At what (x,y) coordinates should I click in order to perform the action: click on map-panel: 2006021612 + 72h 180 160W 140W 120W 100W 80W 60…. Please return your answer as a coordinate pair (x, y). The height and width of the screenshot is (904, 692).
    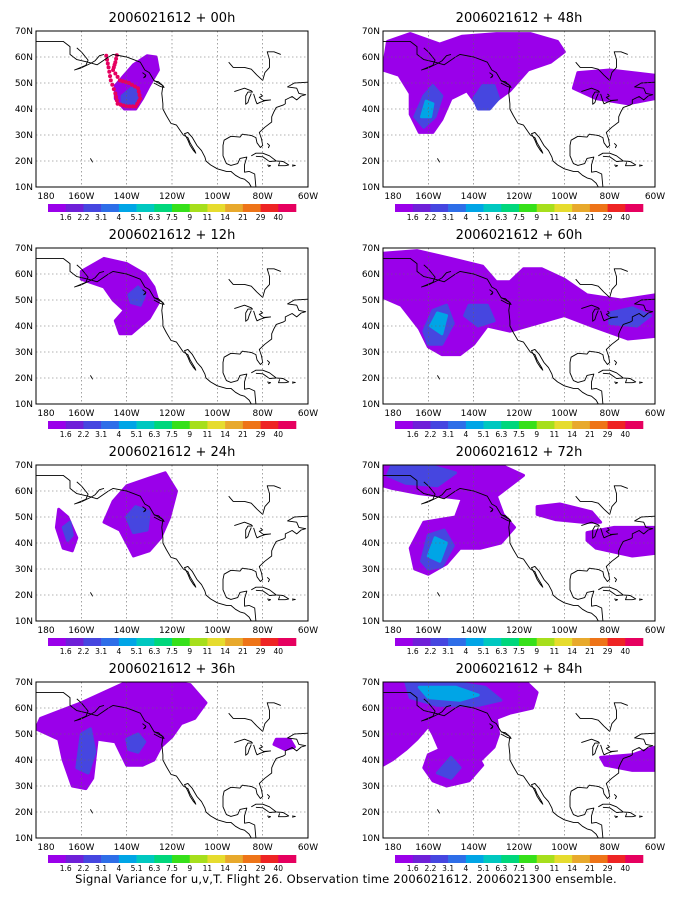
    Looking at the image, I should click on (513, 550).